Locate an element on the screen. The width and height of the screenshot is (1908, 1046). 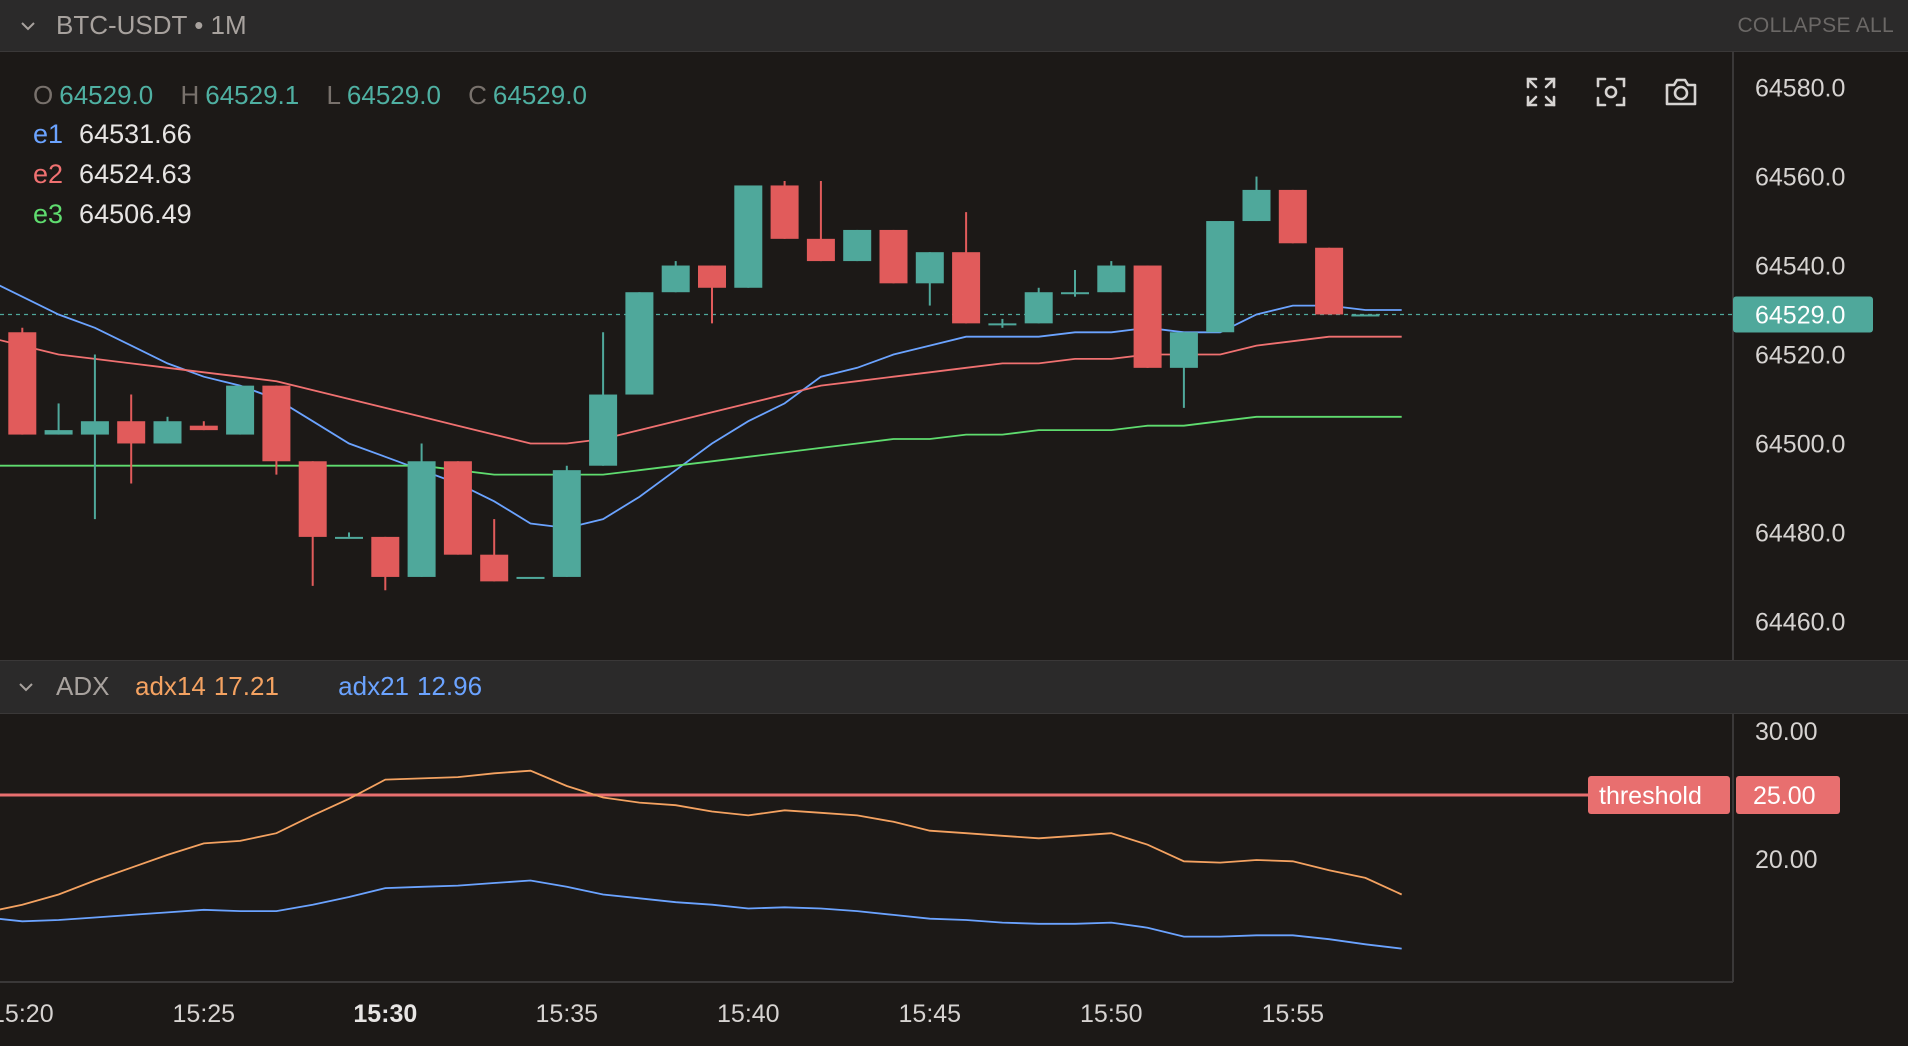
adx-line-adx21 is located at coordinates (701, 914).